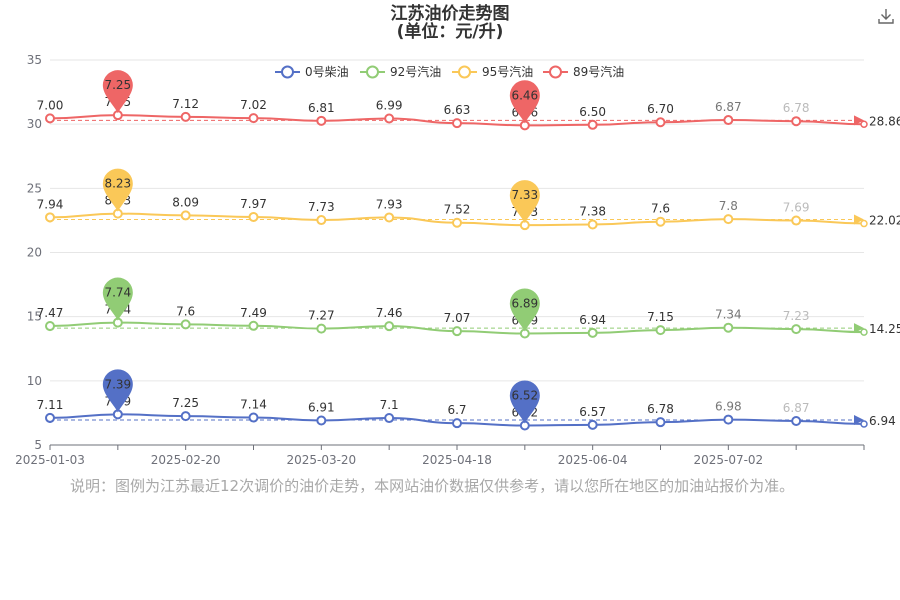  Describe the element at coordinates (457, 460) in the screenshot. I see `x-tick-label: 2025-04-18` at that location.